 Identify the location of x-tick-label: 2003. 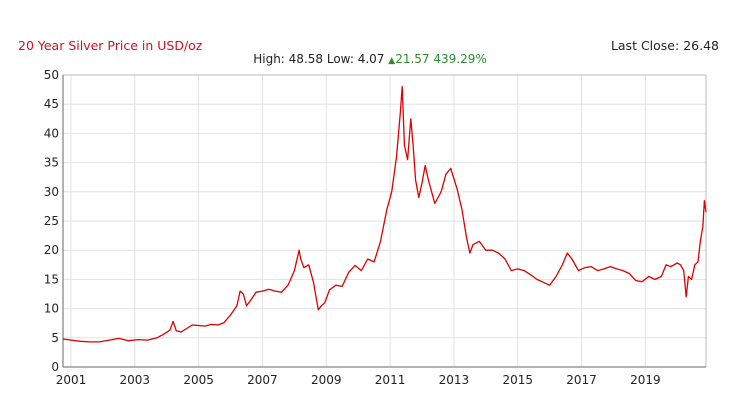
(135, 380).